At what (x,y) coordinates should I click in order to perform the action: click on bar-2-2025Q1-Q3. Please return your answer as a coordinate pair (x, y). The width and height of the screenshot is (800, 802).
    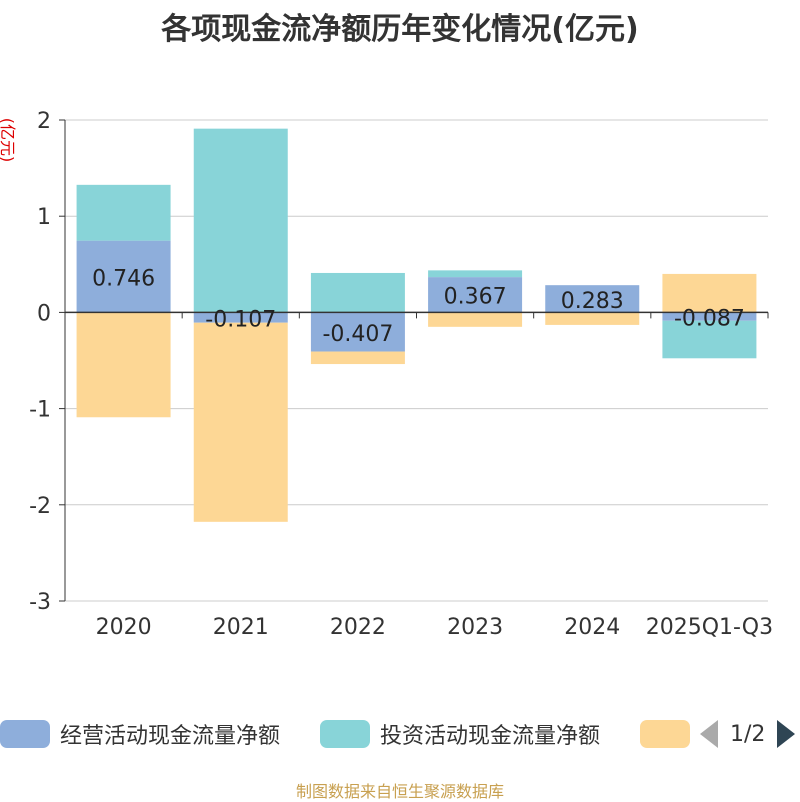
    Looking at the image, I should click on (709, 339).